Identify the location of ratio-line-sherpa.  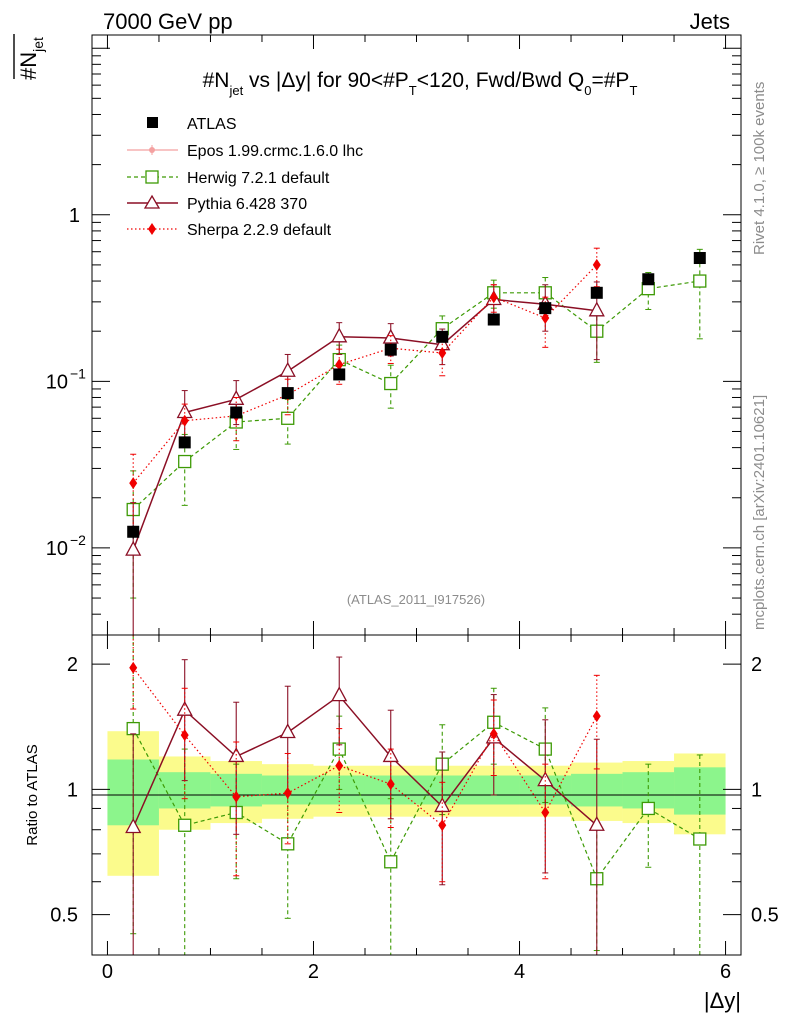
(365, 747).